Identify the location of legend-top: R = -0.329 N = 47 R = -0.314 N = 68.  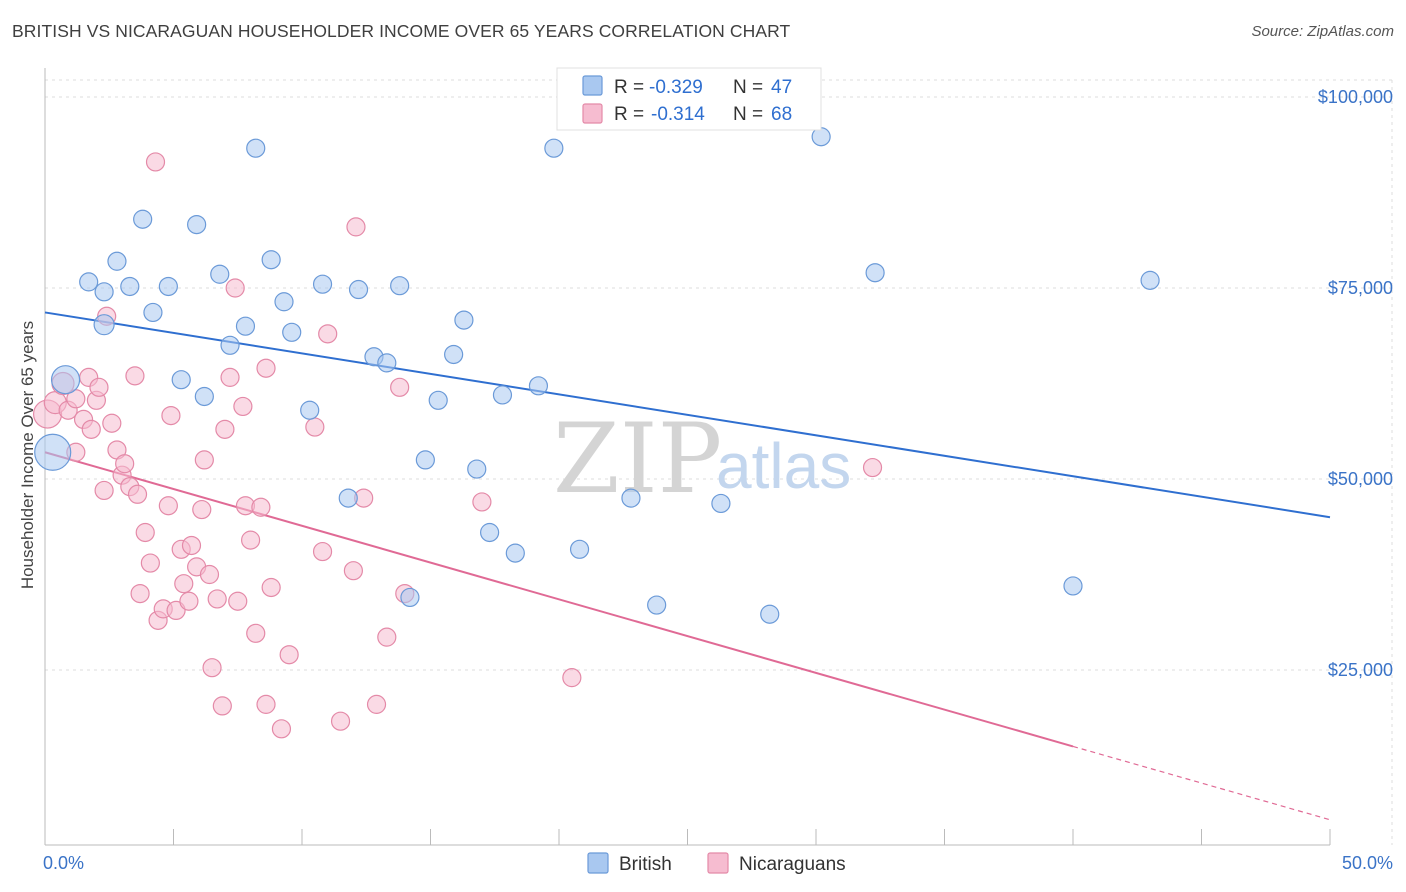
(689, 99).